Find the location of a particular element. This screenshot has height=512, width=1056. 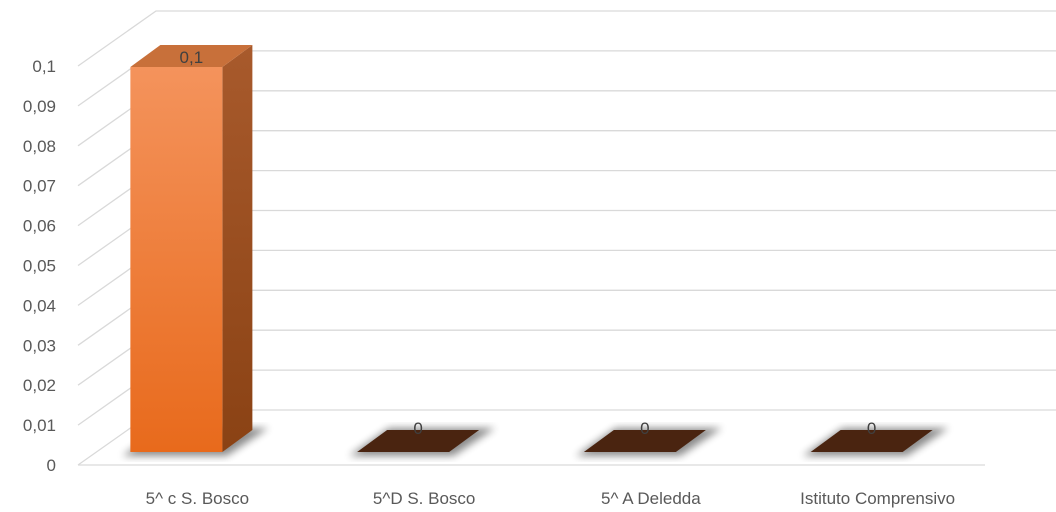

x-tick-label: 5^ A Deledda is located at coordinates (651, 498).